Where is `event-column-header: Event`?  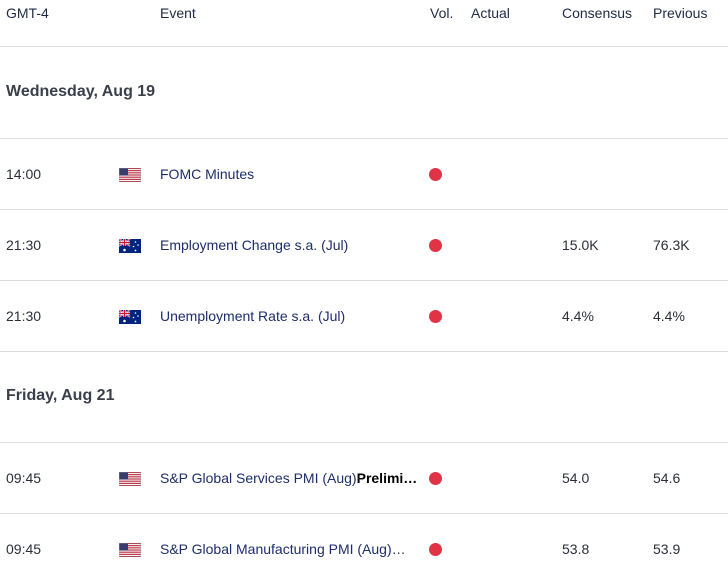
event-column-header: Event is located at coordinates (178, 13).